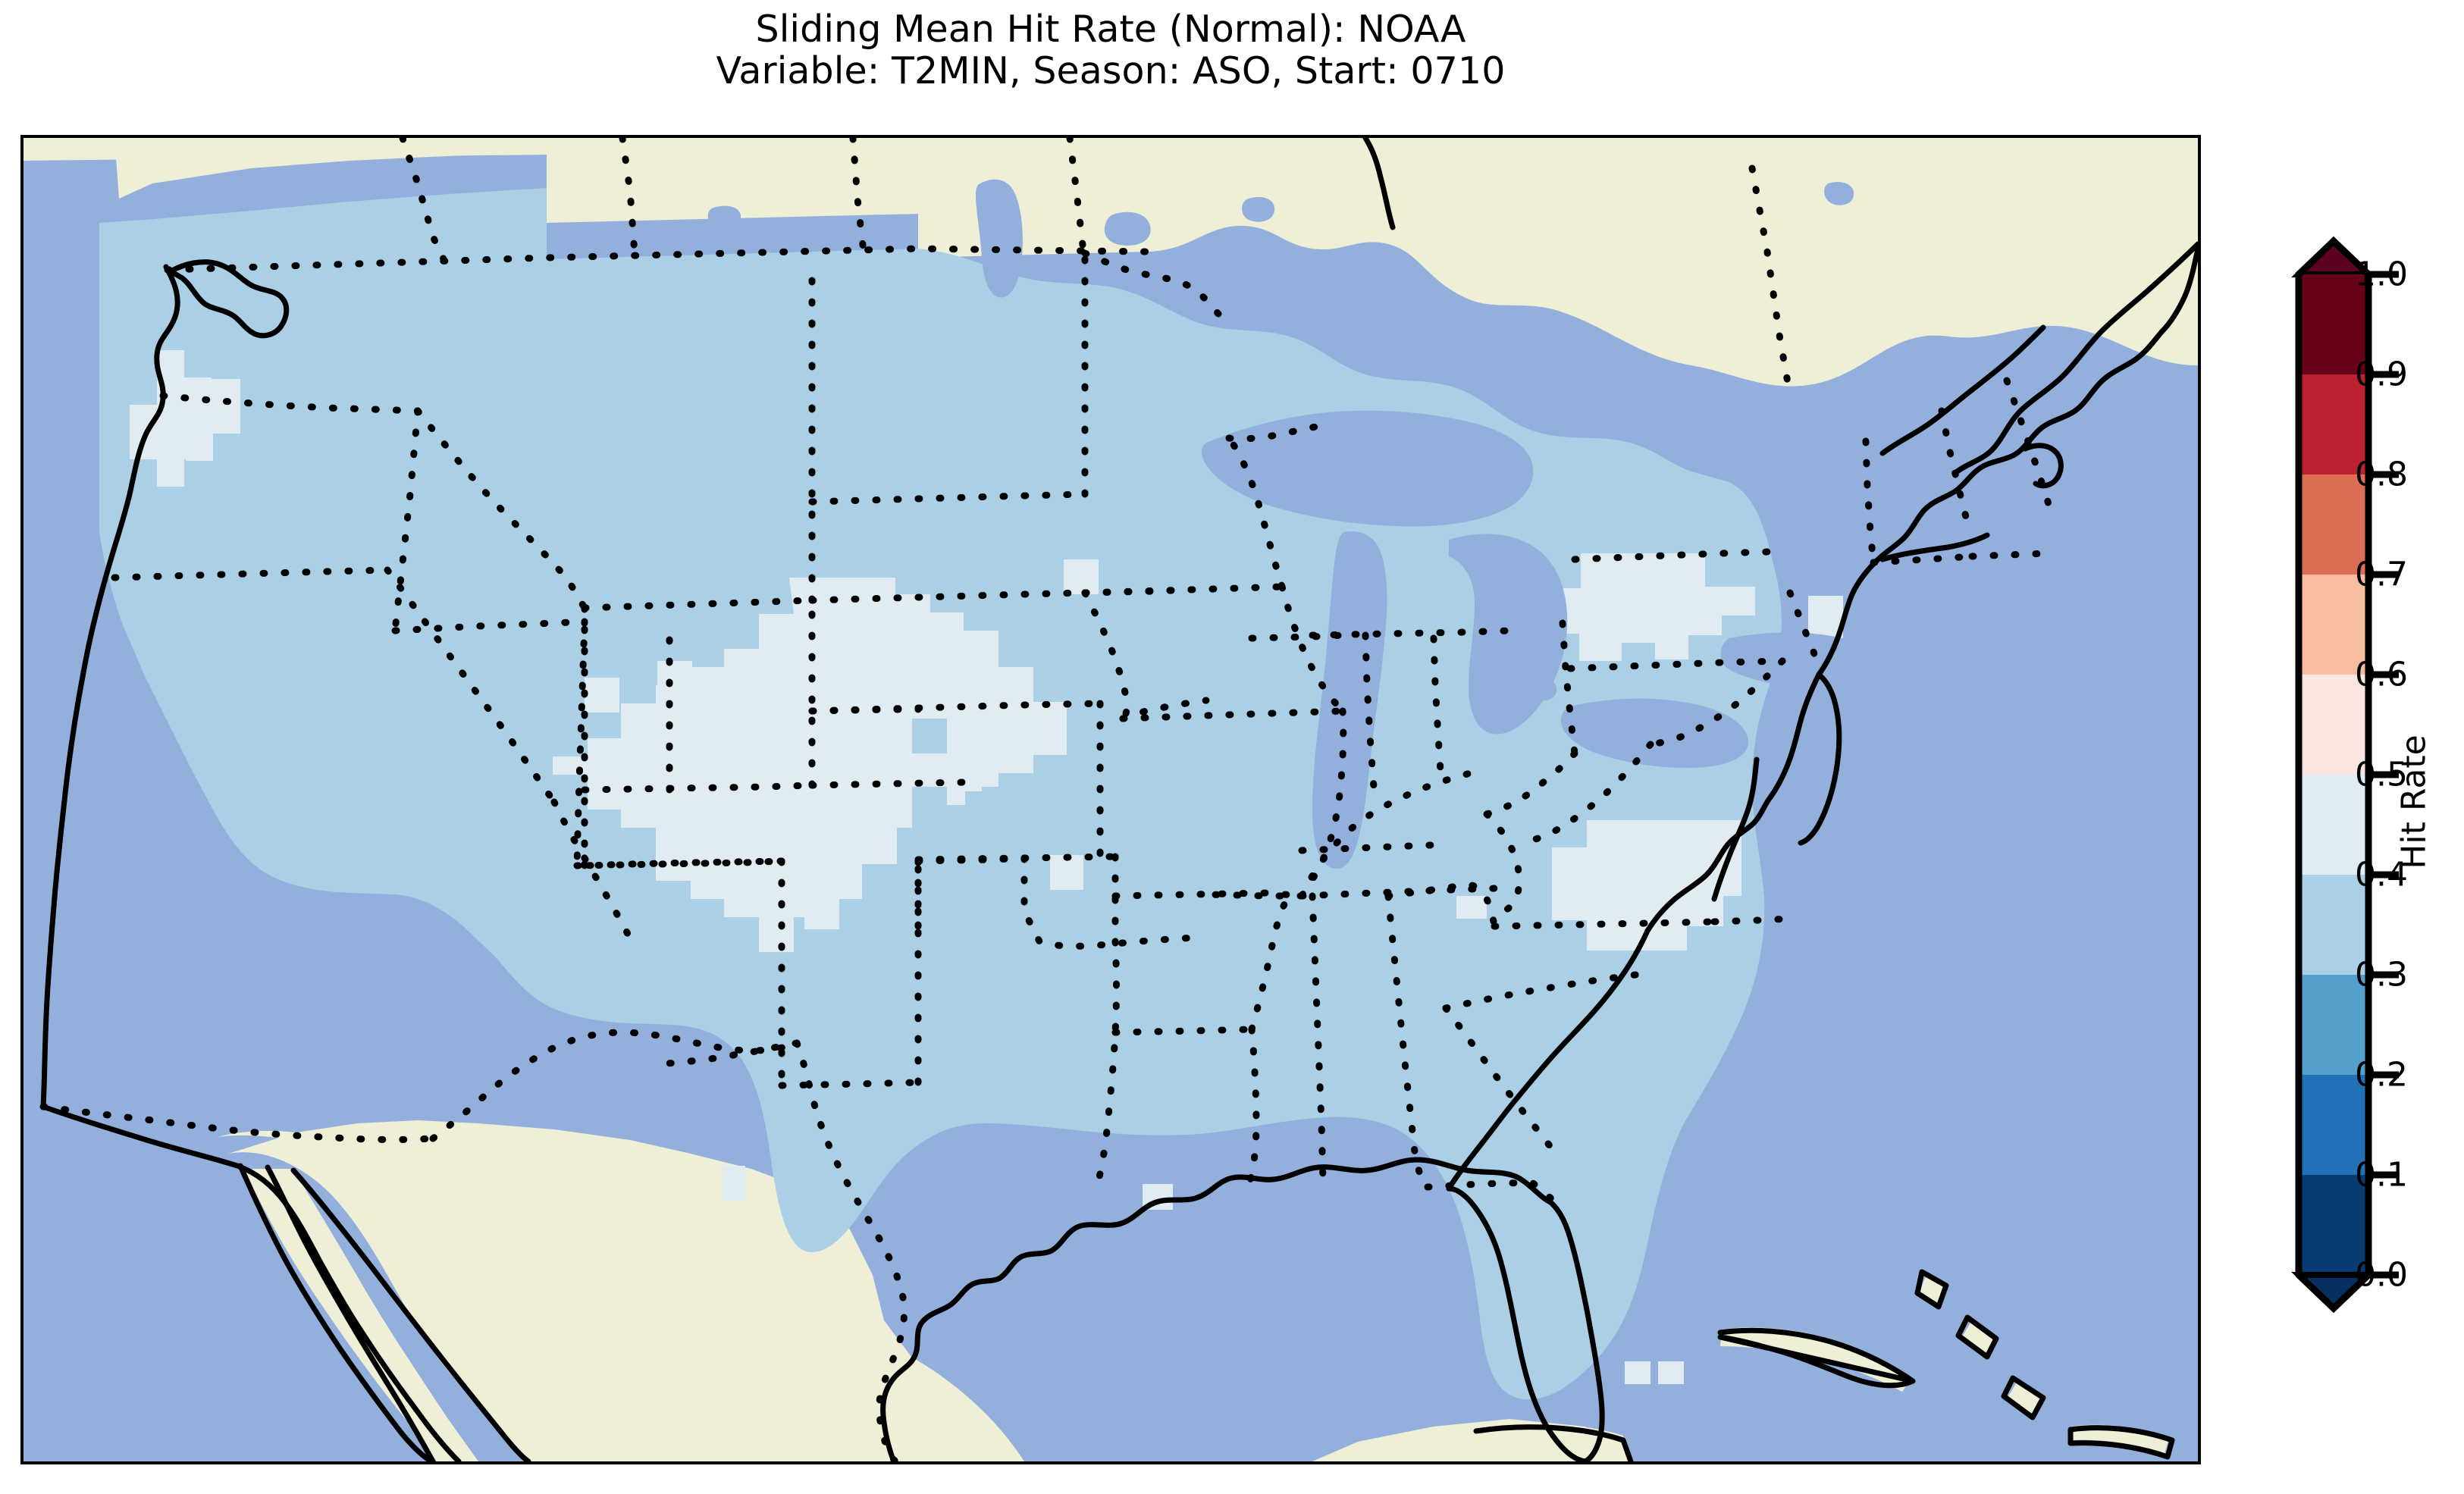  I want to click on lake-st-clair, so click(1544, 689).